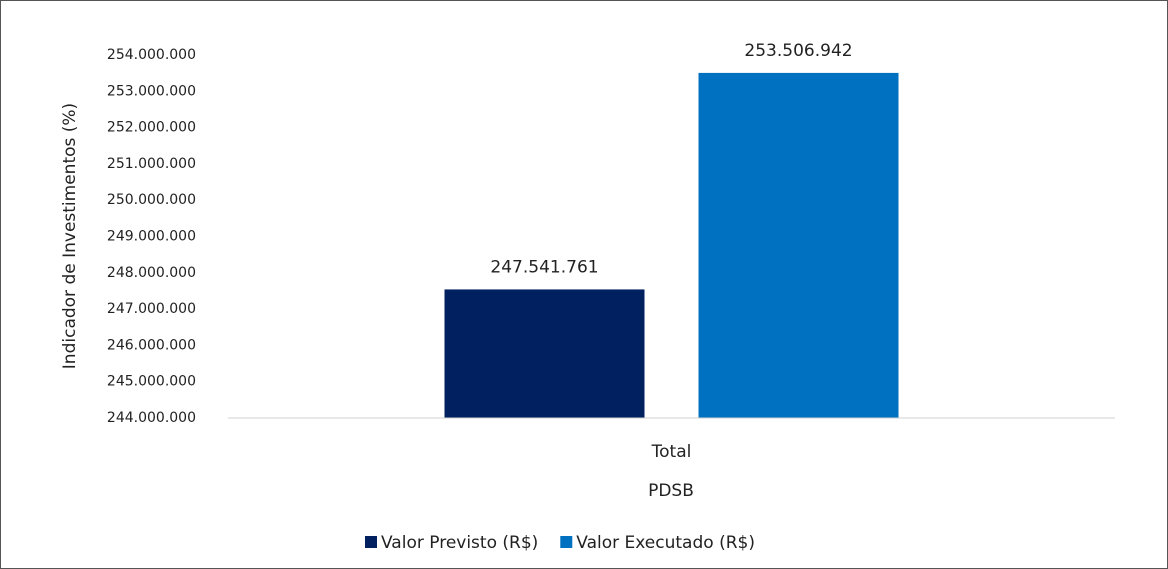  I want to click on y-tick-label: 249.000.000, so click(151, 237).